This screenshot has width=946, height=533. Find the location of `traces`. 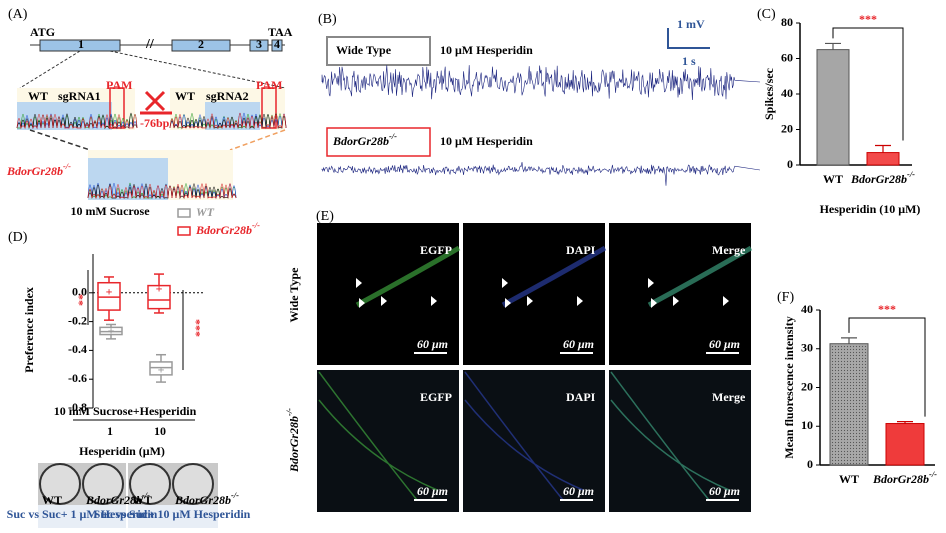

traces is located at coordinates (541, 125).